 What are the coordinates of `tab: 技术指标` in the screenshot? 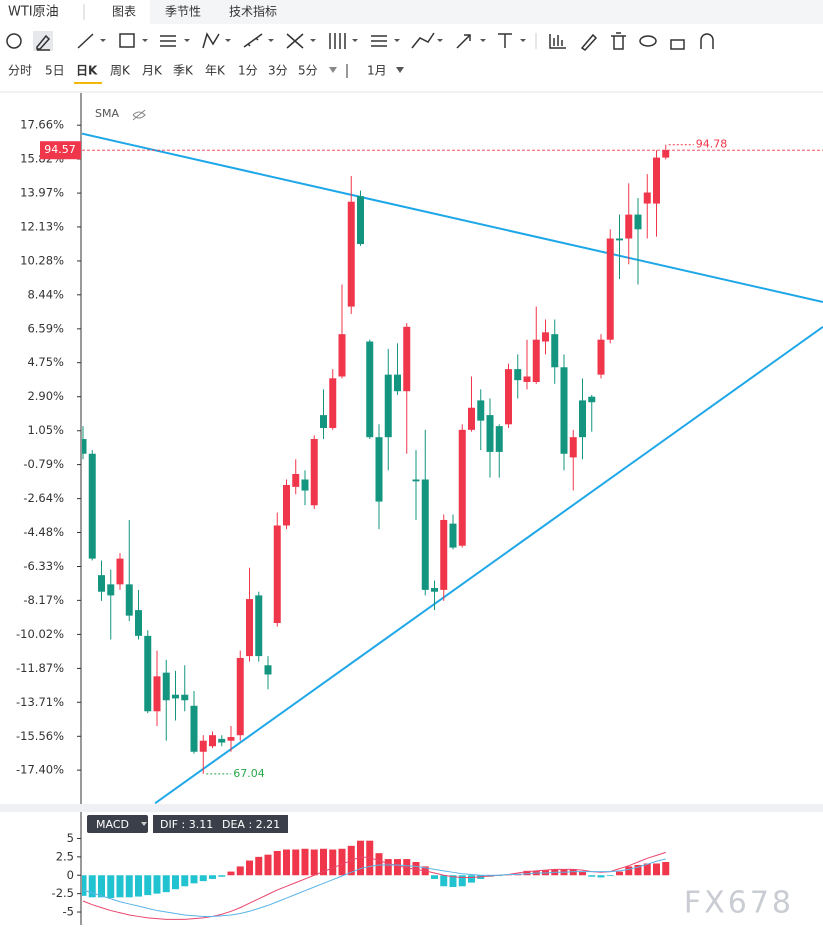 It's located at (253, 11).